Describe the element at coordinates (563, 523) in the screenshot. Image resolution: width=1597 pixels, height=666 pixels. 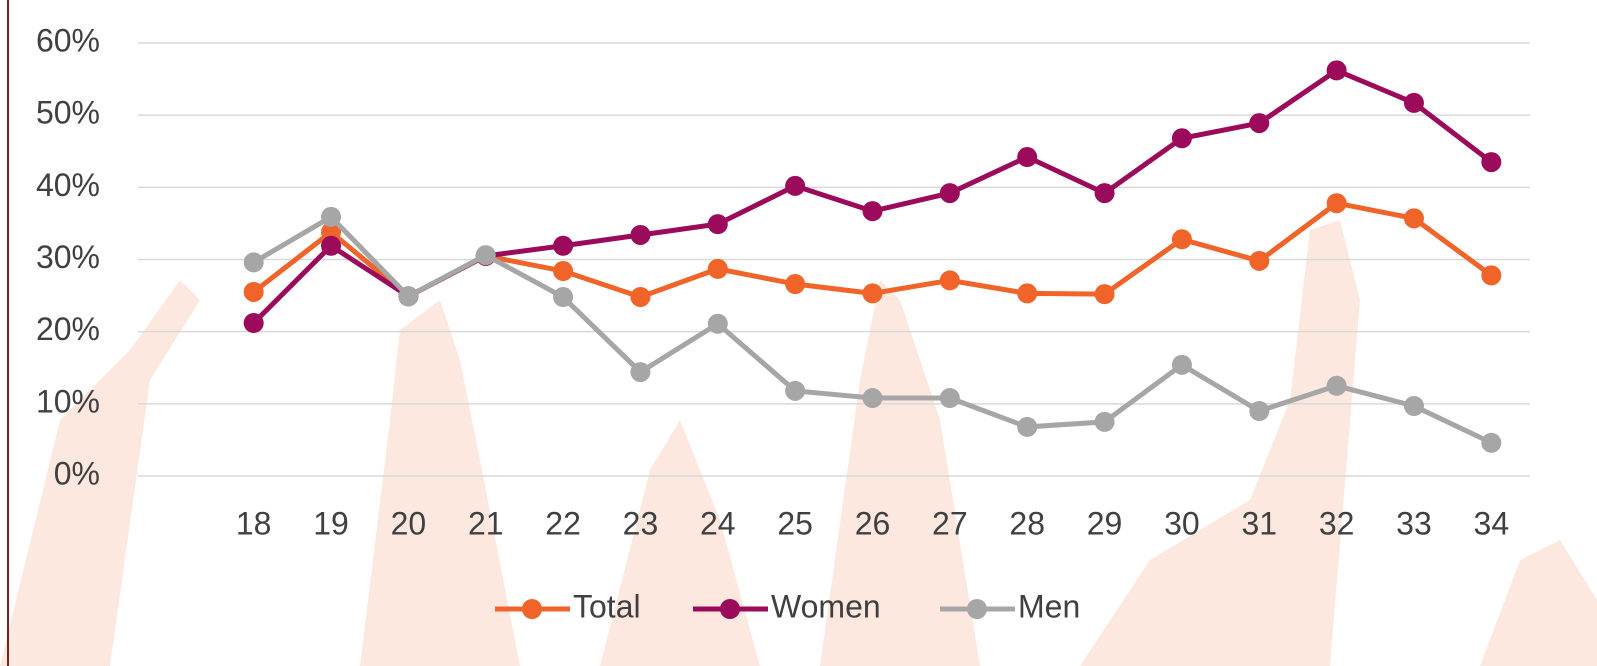
I see `x-tick-label: 22` at that location.